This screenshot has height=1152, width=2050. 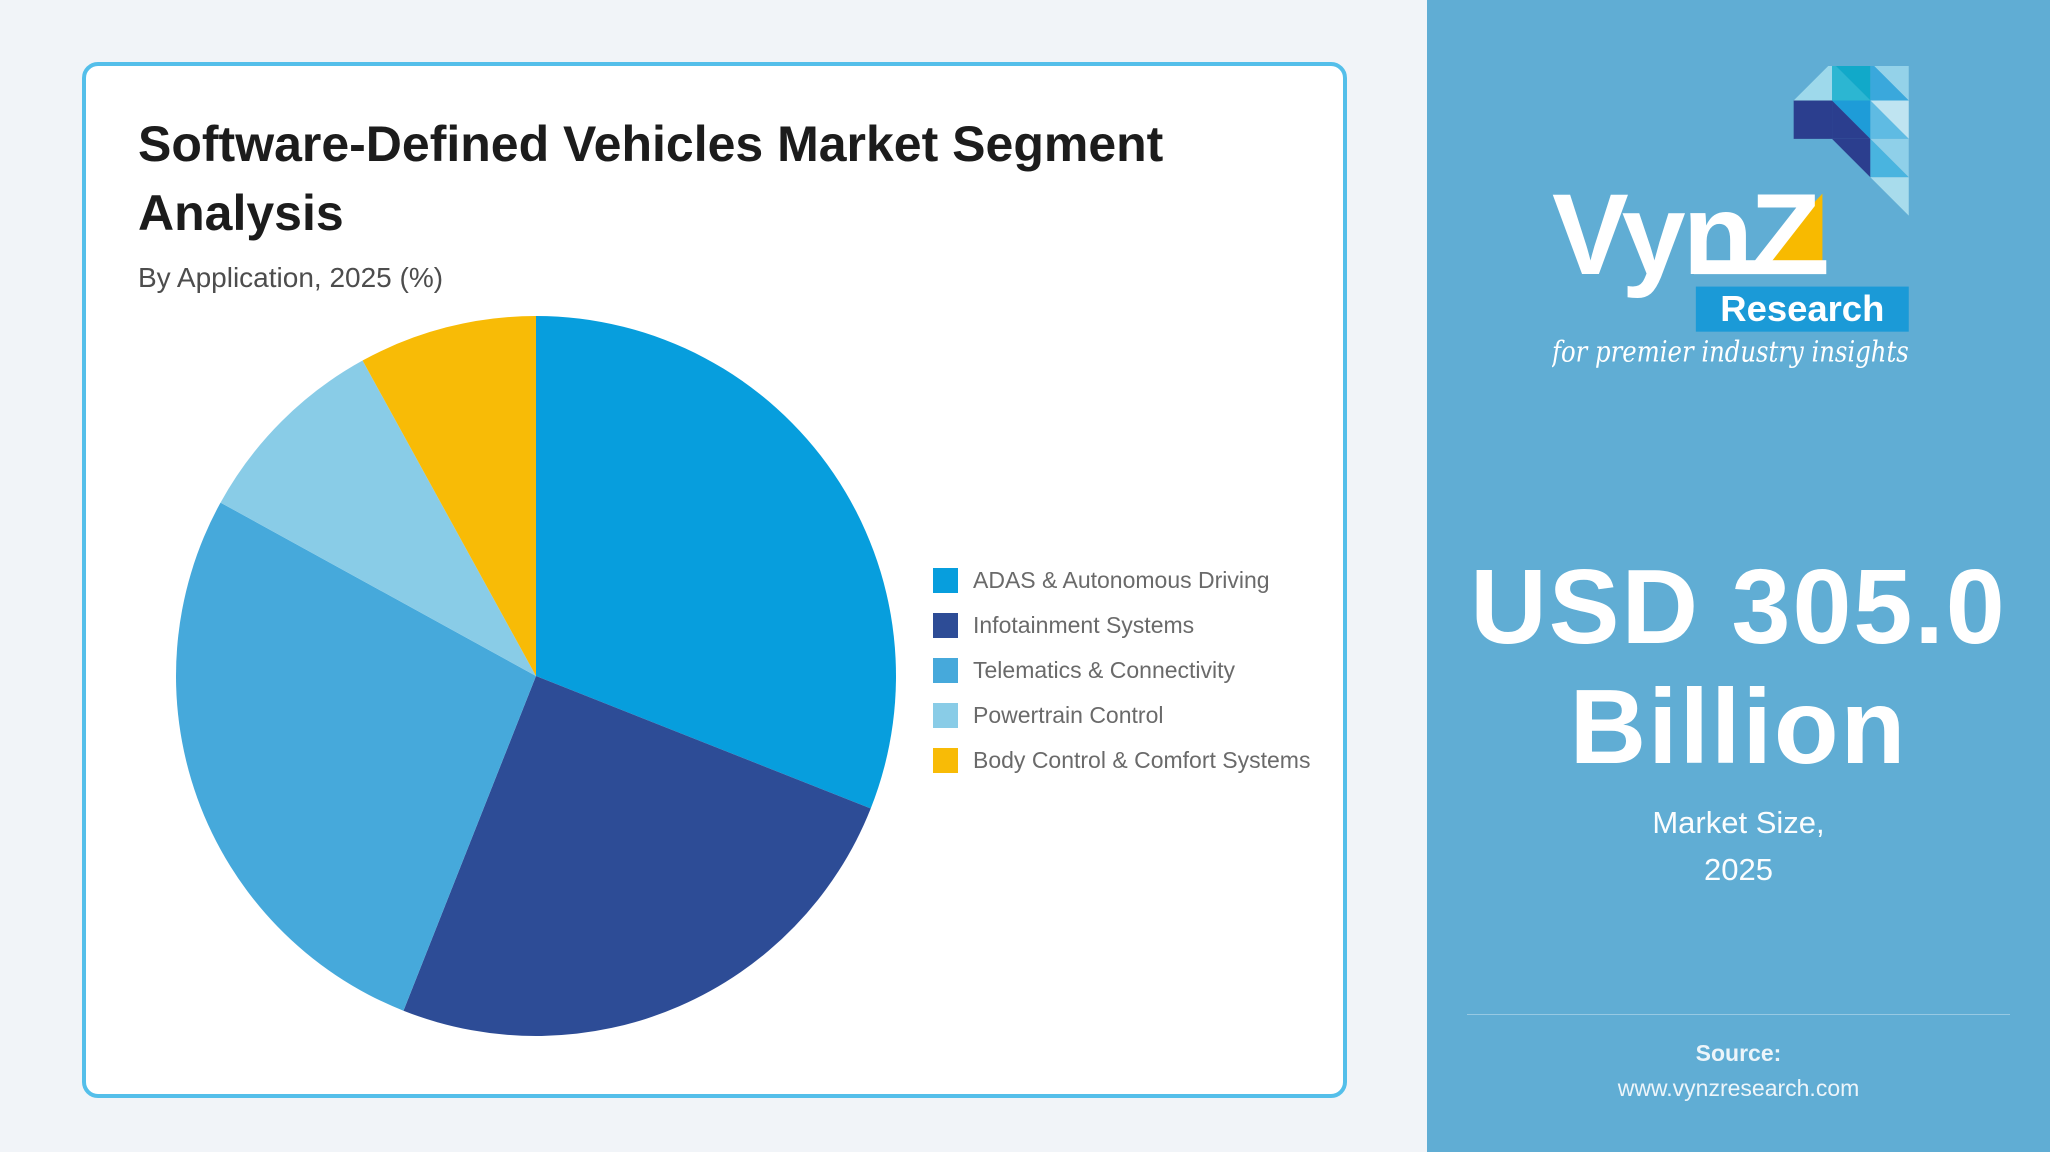 What do you see at coordinates (1851, 141) in the screenshot?
I see `logo-mosaic-icon` at bounding box center [1851, 141].